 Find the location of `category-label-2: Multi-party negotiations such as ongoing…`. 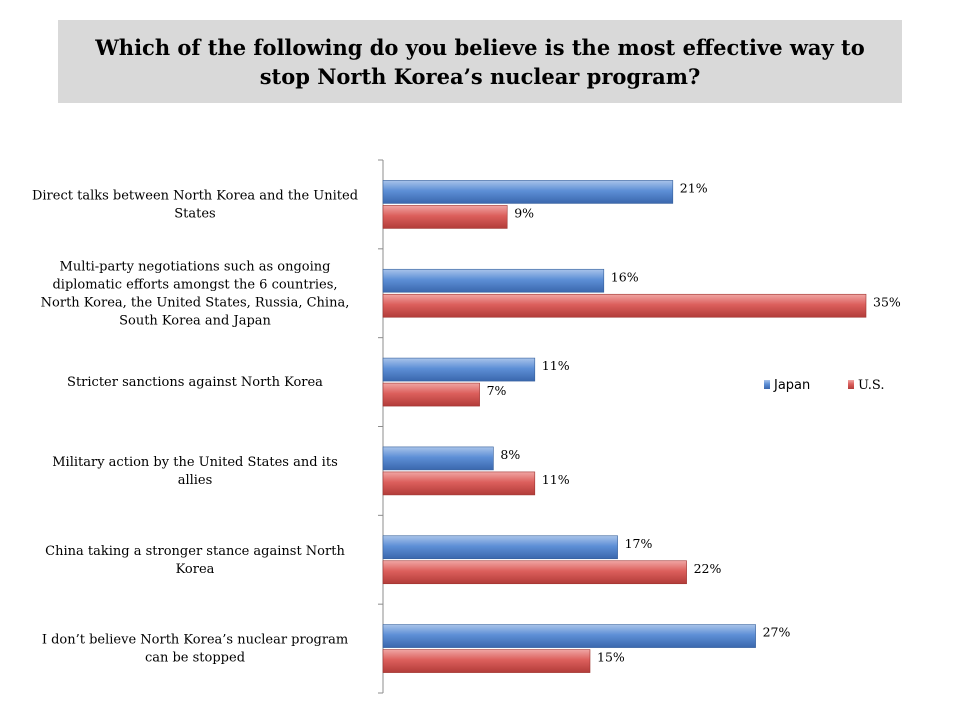

category-label-2: Multi-party negotiations such as ongoing… is located at coordinates (195, 293).